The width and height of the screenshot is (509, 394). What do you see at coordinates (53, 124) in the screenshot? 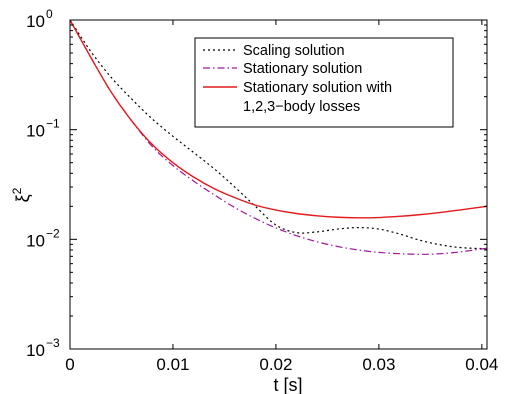
I see `y-tick-exponent: −1` at bounding box center [53, 124].